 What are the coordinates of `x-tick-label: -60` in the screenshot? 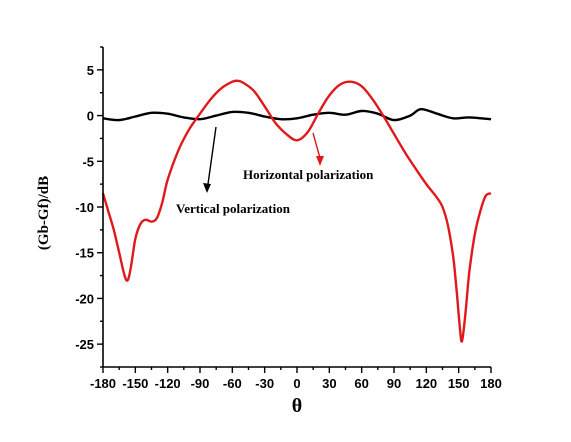 It's located at (232, 383).